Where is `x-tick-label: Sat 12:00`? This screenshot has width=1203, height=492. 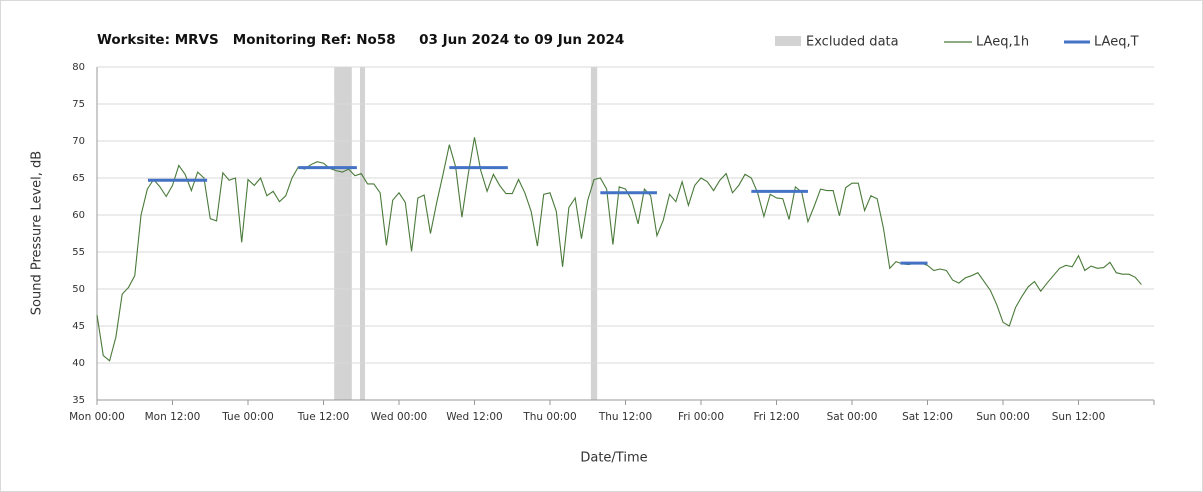
x-tick-label: Sat 12:00 is located at coordinates (927, 417).